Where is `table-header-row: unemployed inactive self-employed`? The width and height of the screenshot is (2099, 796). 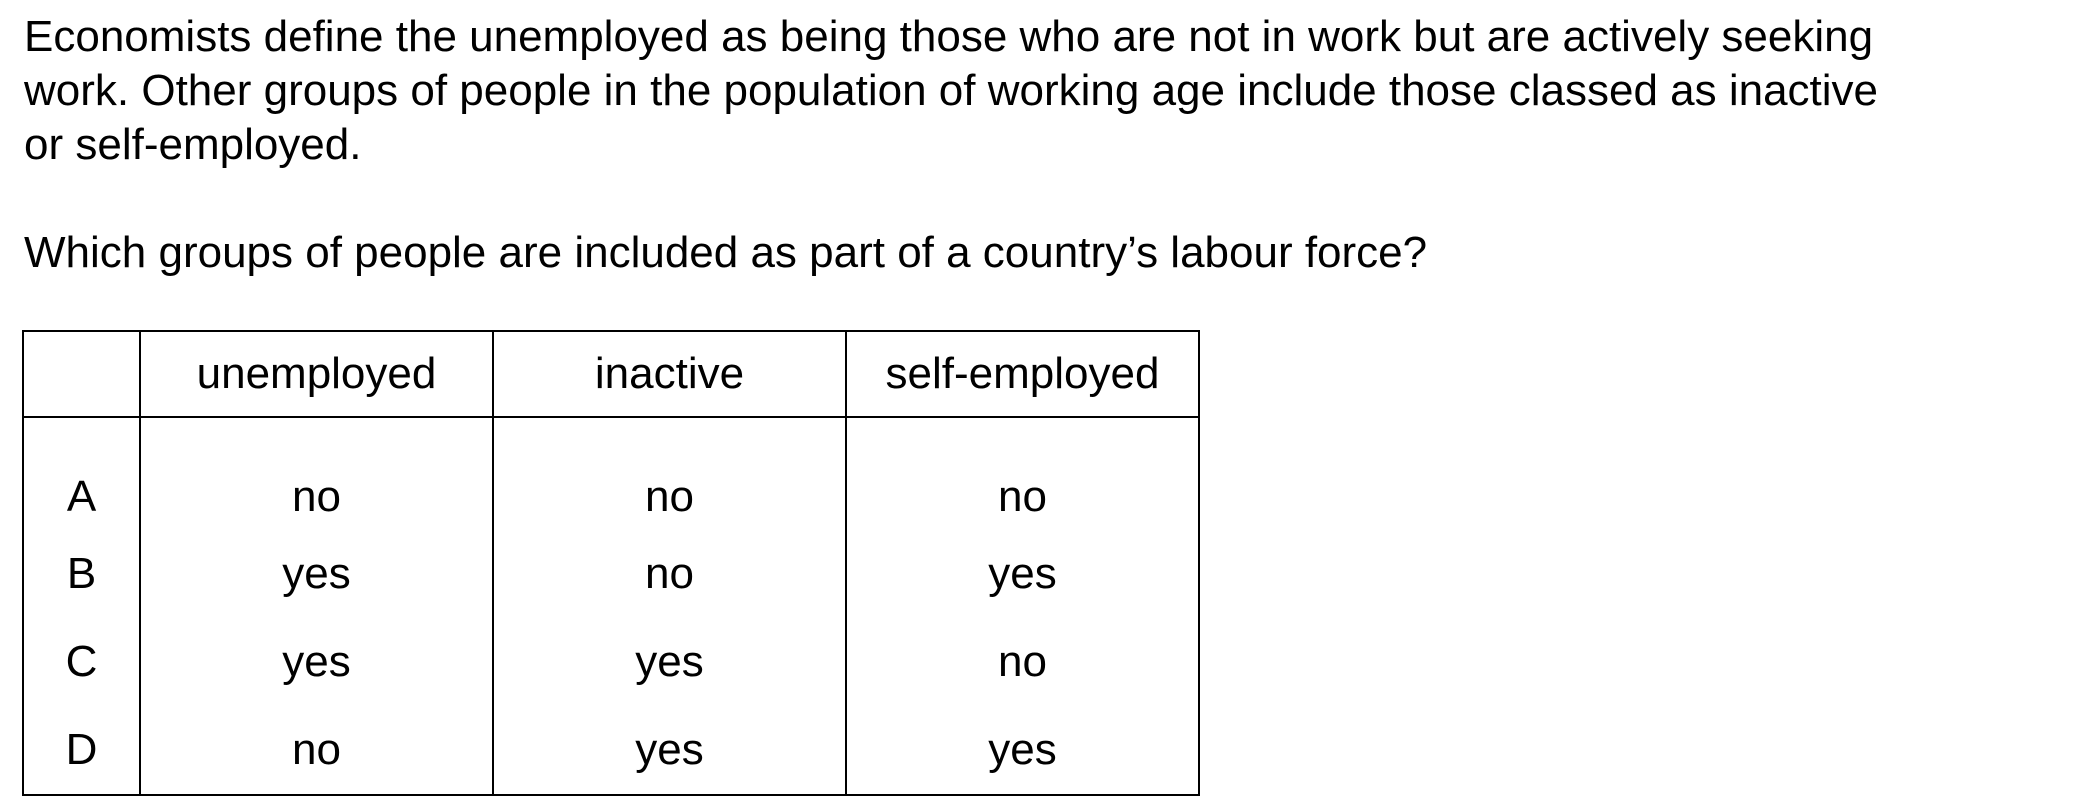
table-header-row: unemployed inactive self-employed is located at coordinates (611, 374).